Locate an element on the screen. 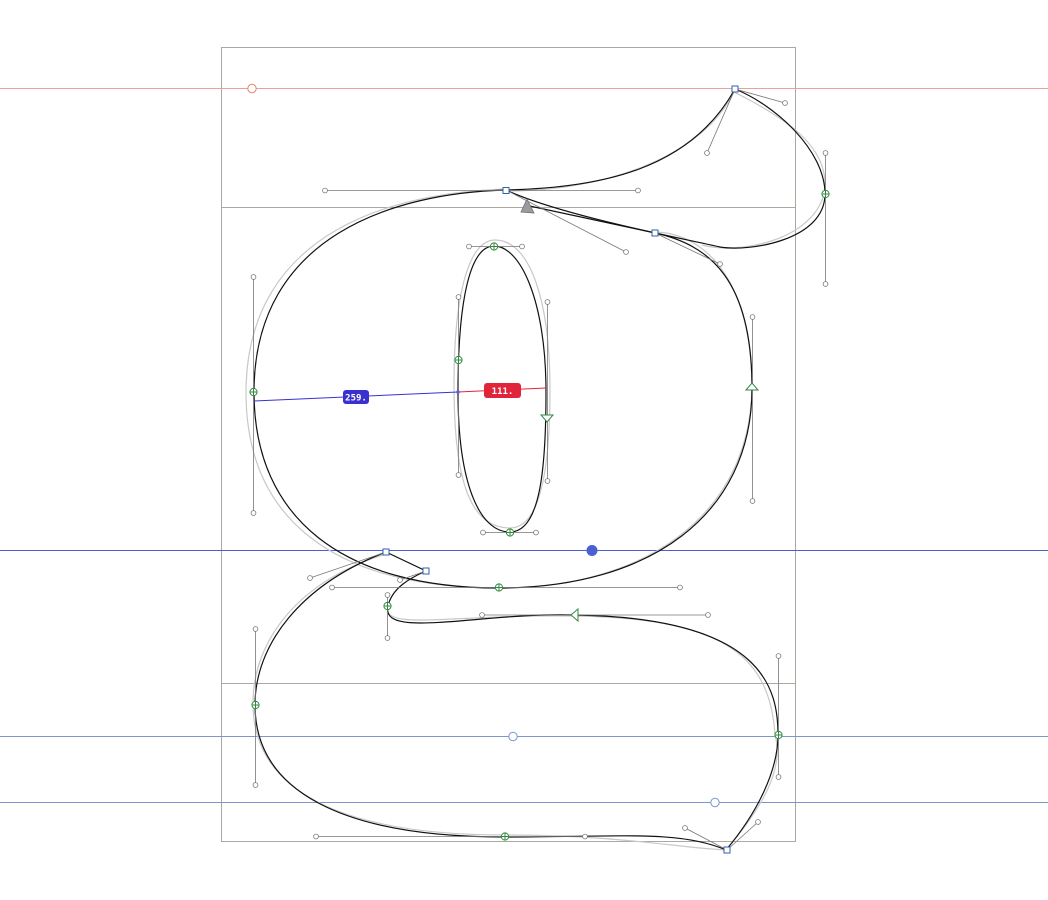 Image resolution: width=1048 pixels, height=900 pixels. stem-measure-badge is located at coordinates (356, 397).